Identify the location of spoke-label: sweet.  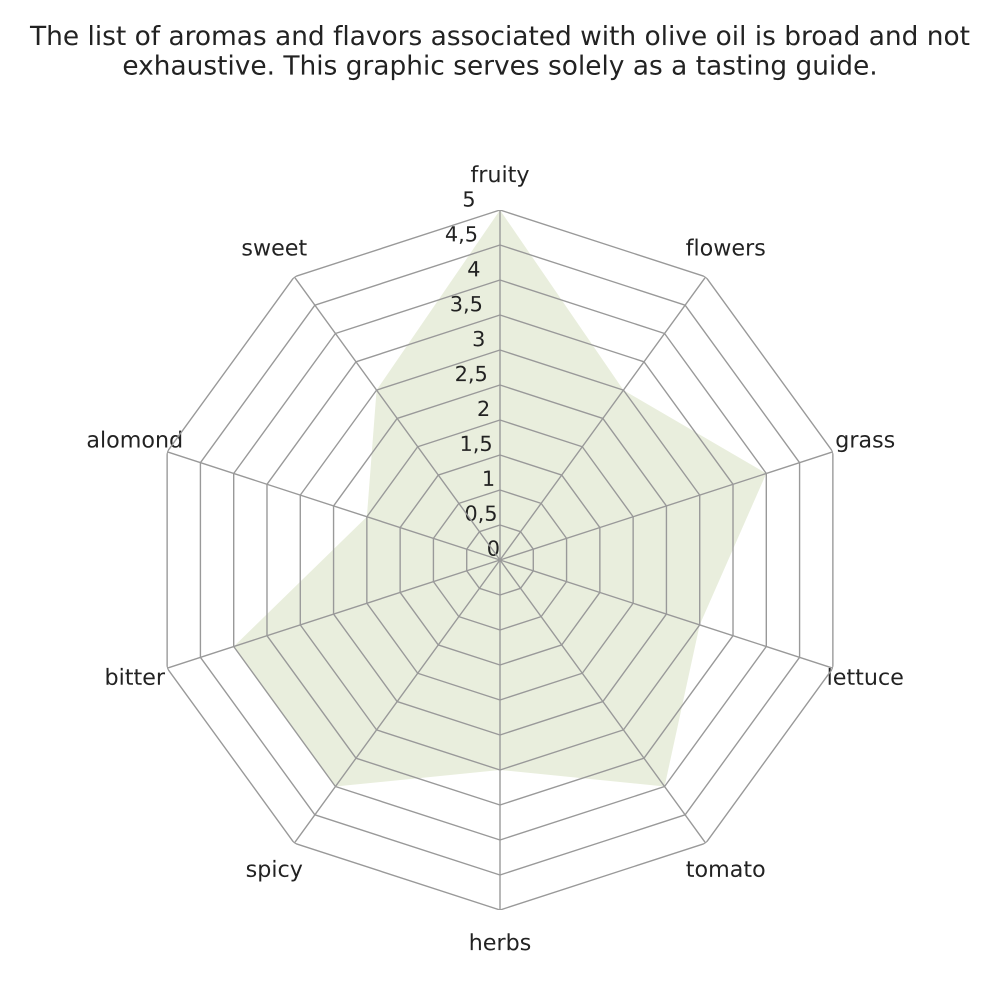
(274, 248).